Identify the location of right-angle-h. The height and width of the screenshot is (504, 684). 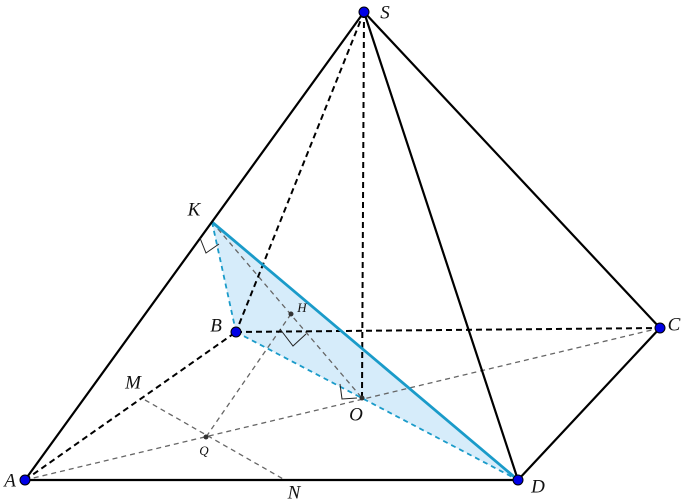
(293, 337).